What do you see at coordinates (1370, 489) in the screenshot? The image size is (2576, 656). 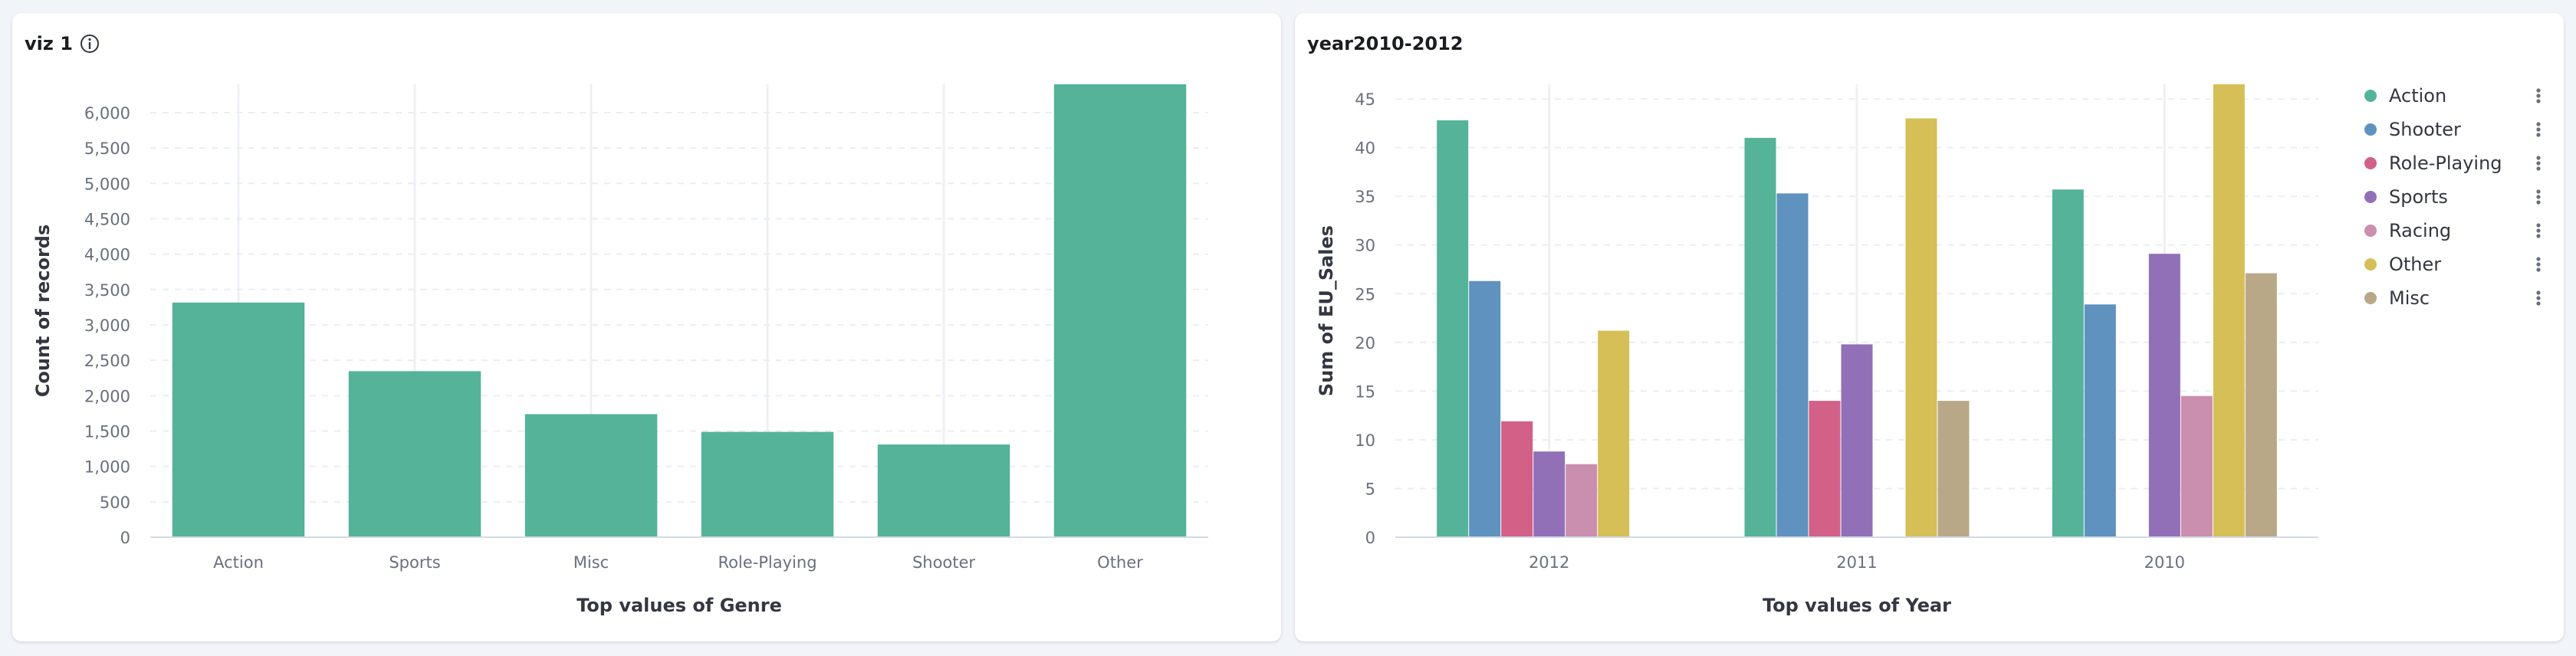 I see `y-tick-label: 5` at bounding box center [1370, 489].